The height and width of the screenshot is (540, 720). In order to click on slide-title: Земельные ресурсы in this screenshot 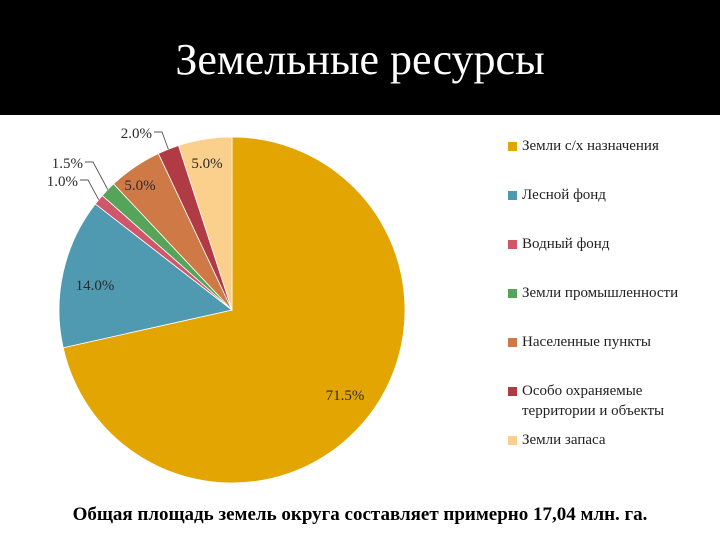, I will do `click(360, 59)`.